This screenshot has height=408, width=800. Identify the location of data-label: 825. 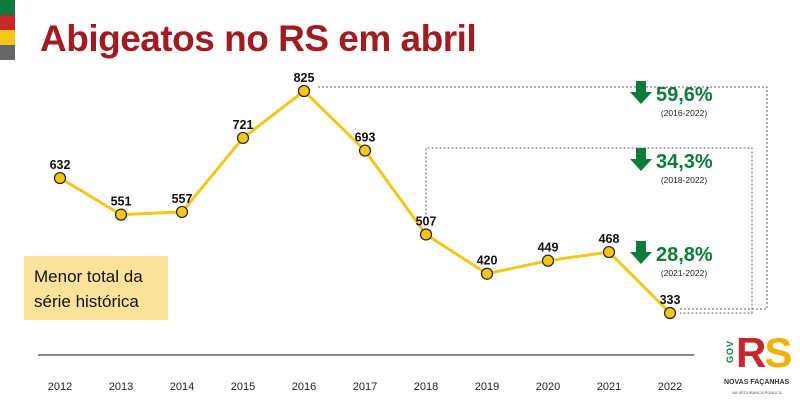
(304, 78).